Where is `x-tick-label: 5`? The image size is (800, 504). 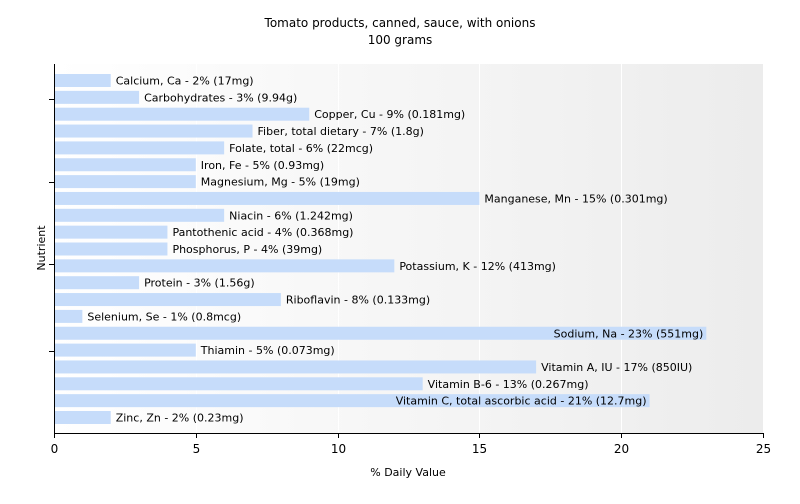
x-tick-label: 5 is located at coordinates (197, 449).